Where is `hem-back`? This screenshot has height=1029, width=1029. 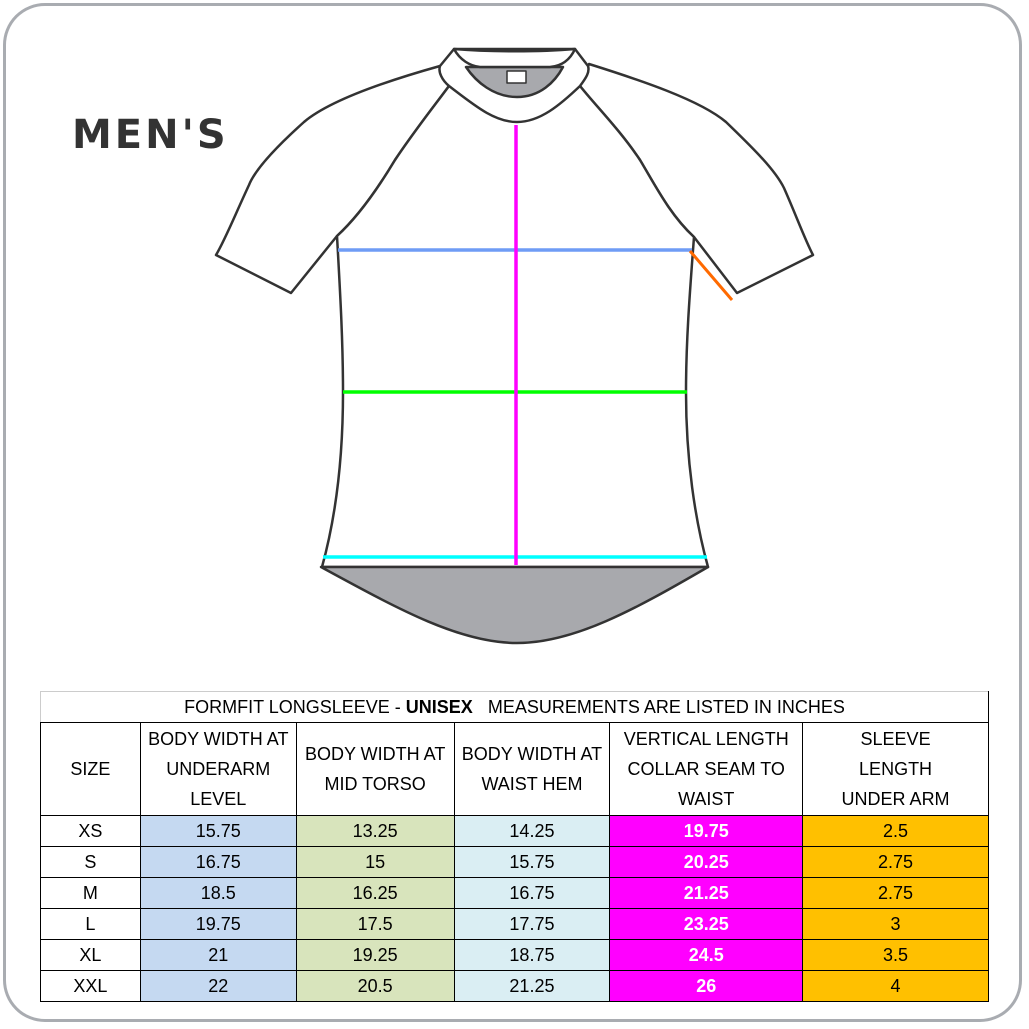 hem-back is located at coordinates (514, 605).